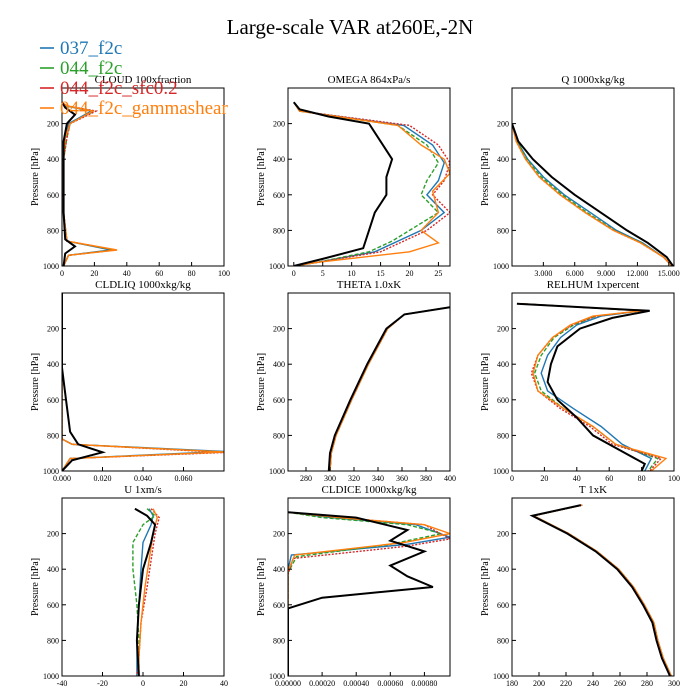 Image resolution: width=700 pixels, height=700 pixels. I want to click on x-tick-label: 380, so click(426, 478).